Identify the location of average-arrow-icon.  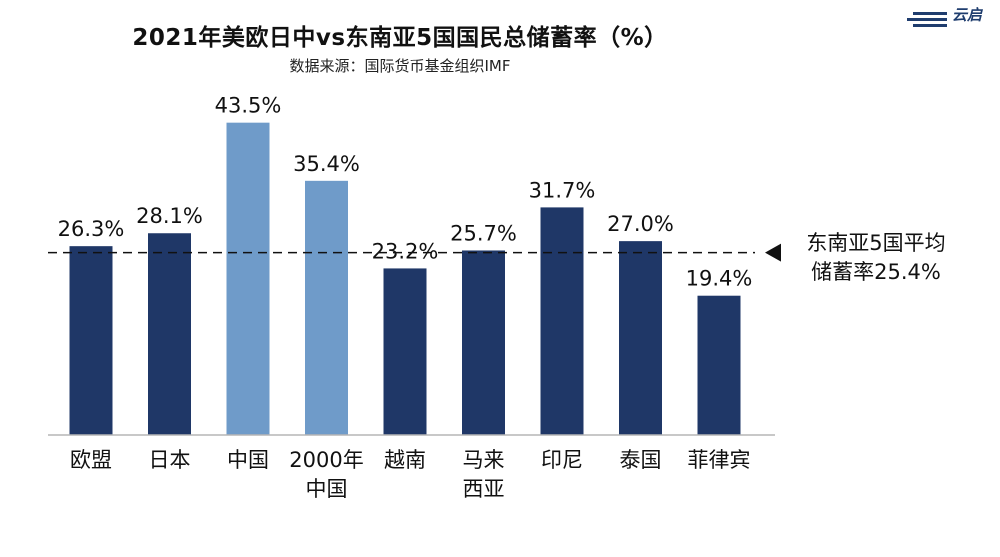
(773, 252).